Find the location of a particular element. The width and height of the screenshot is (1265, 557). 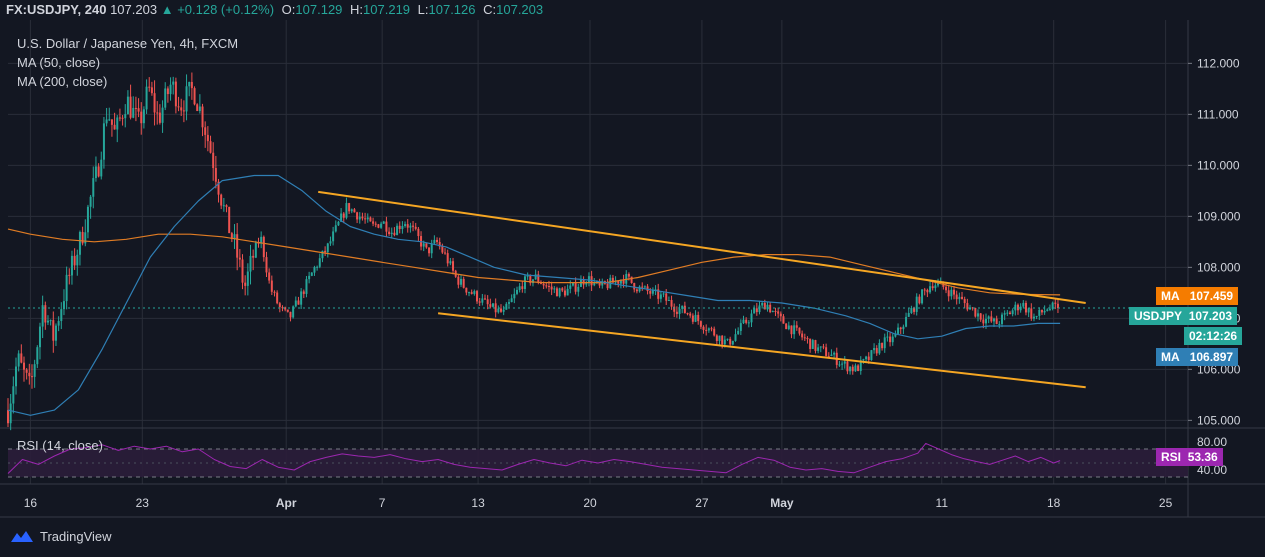

rsi-badge-label: RSI is located at coordinates (1171, 457).